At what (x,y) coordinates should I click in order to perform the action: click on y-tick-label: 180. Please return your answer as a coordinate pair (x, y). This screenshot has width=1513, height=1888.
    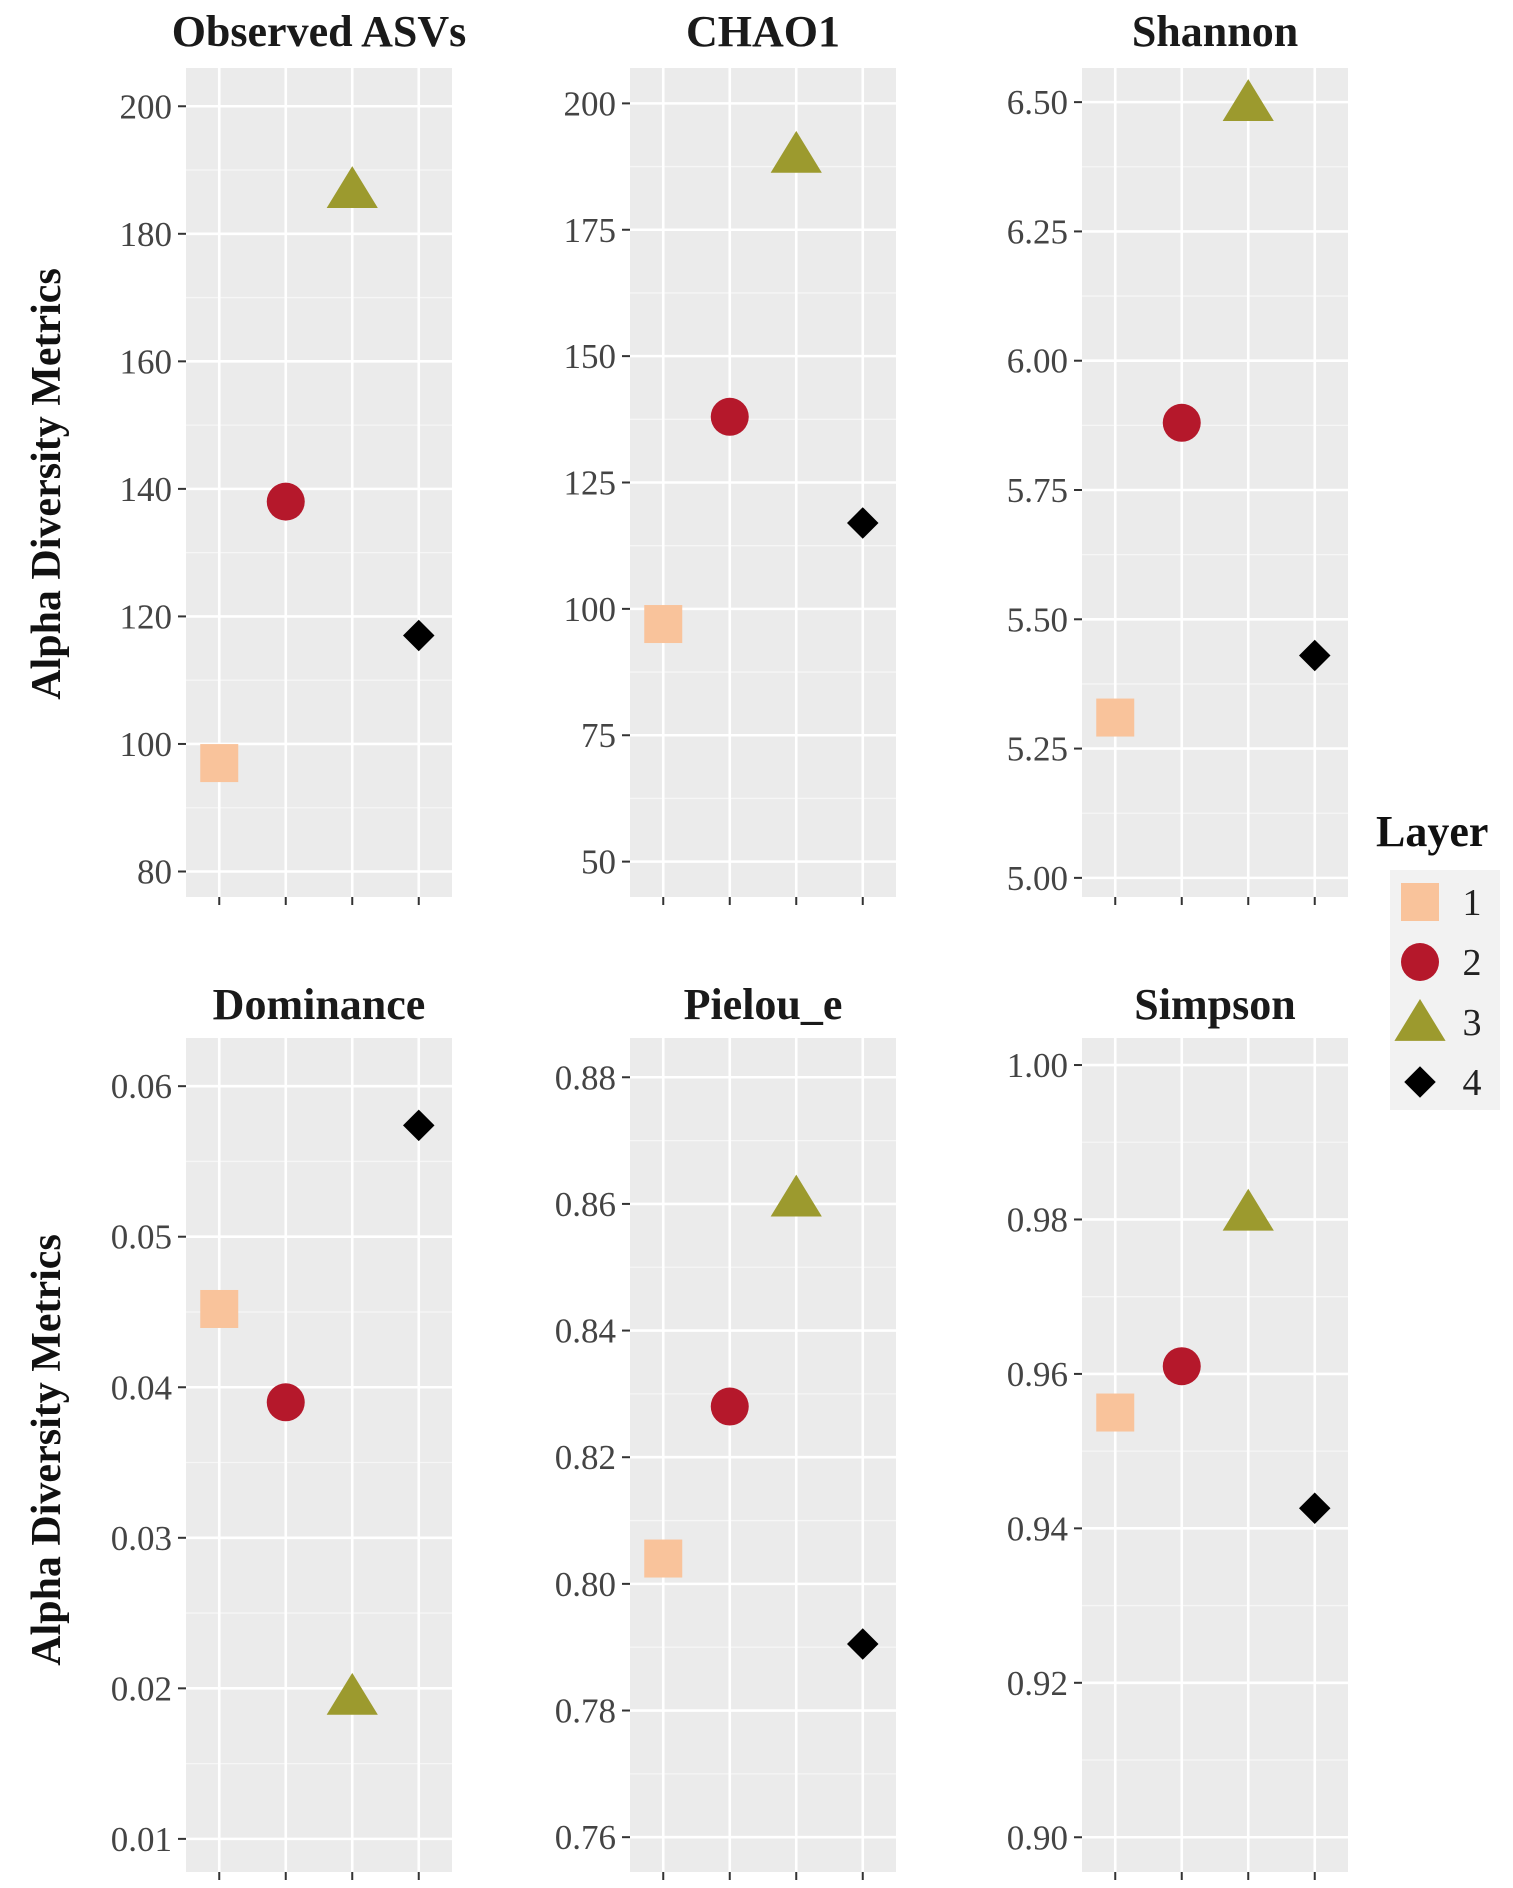
    Looking at the image, I should click on (146, 234).